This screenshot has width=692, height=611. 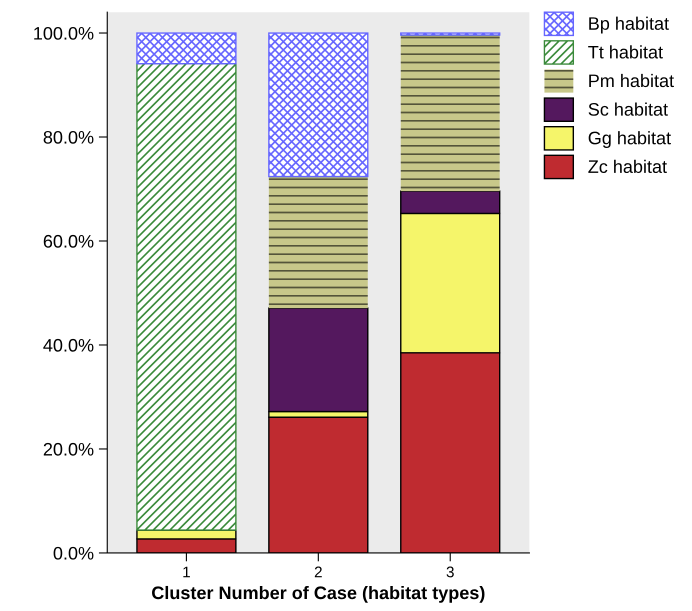 What do you see at coordinates (64, 33) in the screenshot?
I see `y-tick-label: 100.0%` at bounding box center [64, 33].